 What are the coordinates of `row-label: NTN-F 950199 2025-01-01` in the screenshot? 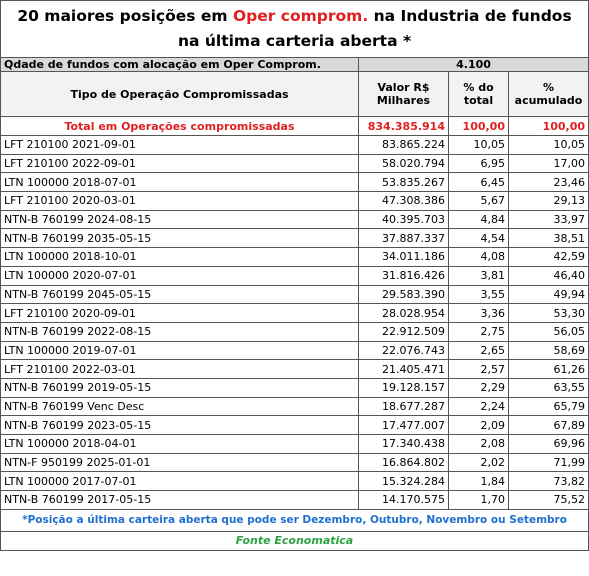 It's located at (179, 462).